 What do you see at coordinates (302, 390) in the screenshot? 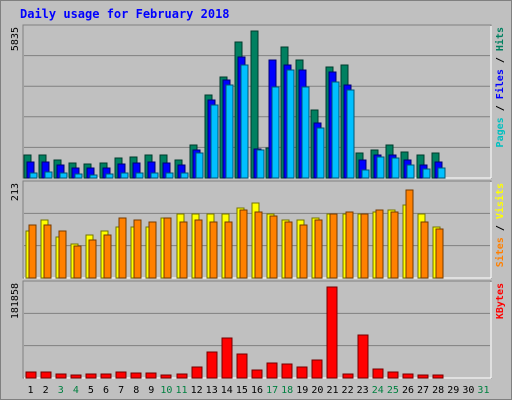
I see `x-tick-19: 19` at bounding box center [302, 390].